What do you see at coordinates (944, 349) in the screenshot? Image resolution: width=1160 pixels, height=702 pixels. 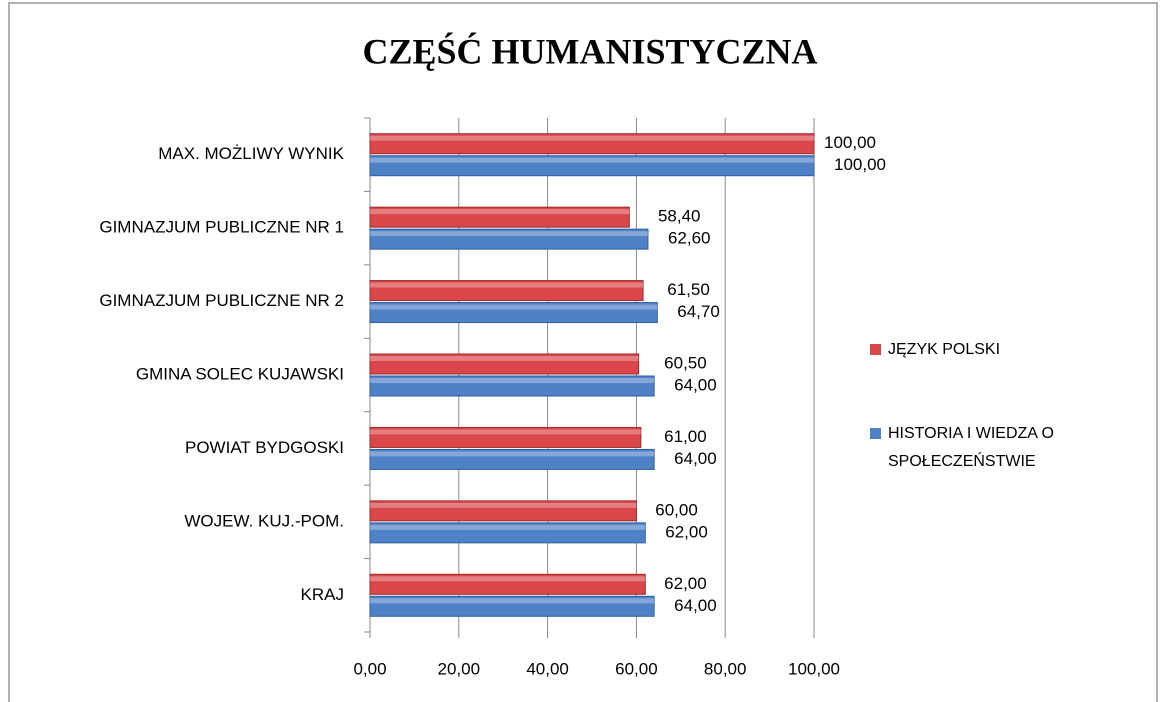 I see `legend-label: JĘZYK POLSKI` at bounding box center [944, 349].